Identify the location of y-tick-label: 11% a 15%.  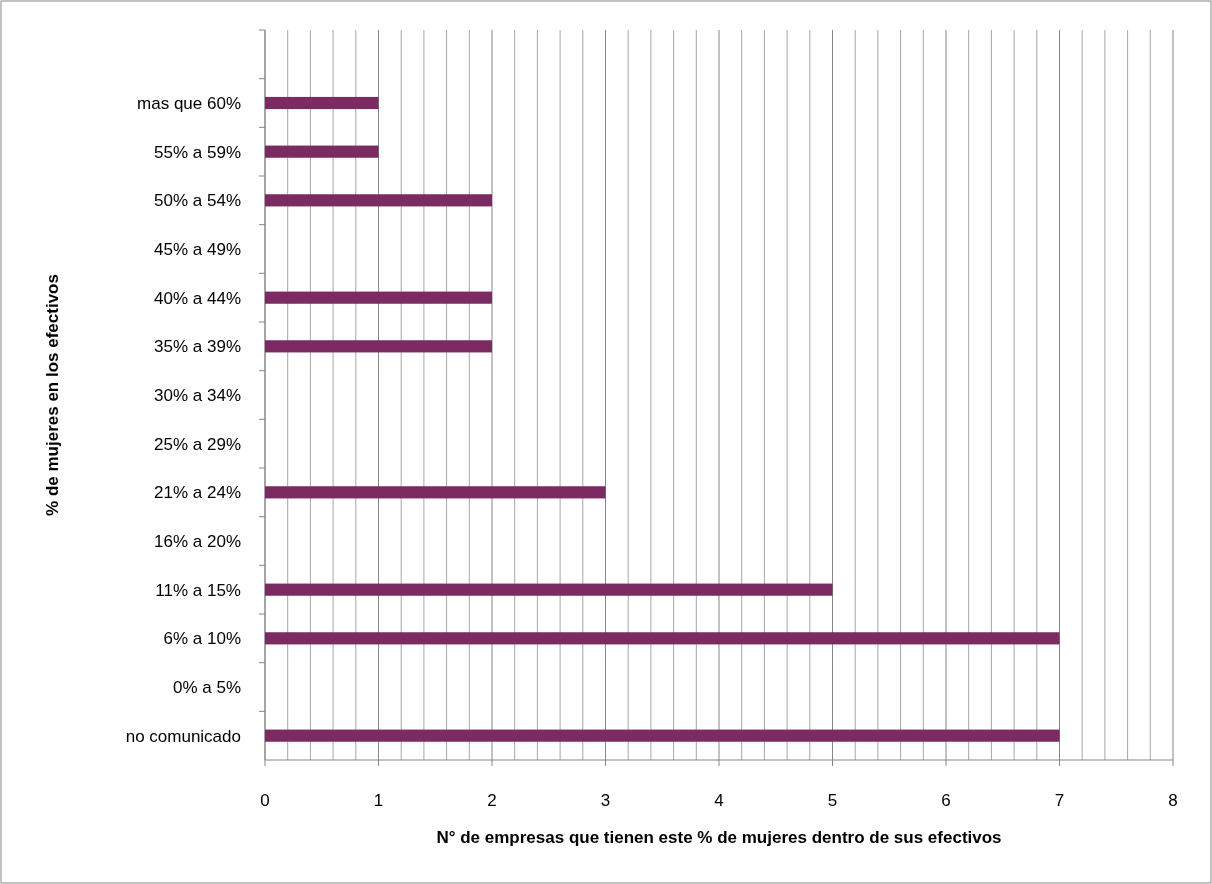
(198, 590).